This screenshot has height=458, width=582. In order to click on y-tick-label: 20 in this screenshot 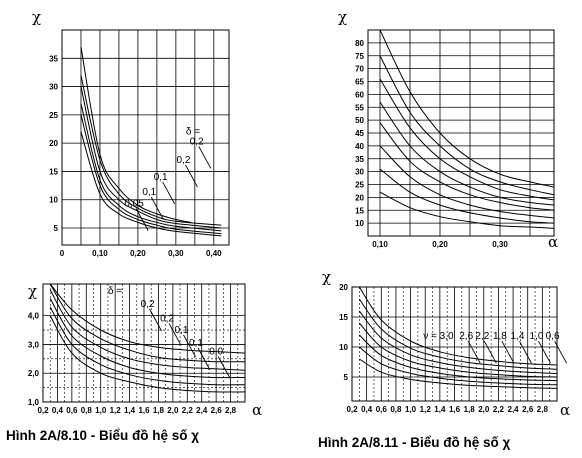, I will do `click(53, 143)`.